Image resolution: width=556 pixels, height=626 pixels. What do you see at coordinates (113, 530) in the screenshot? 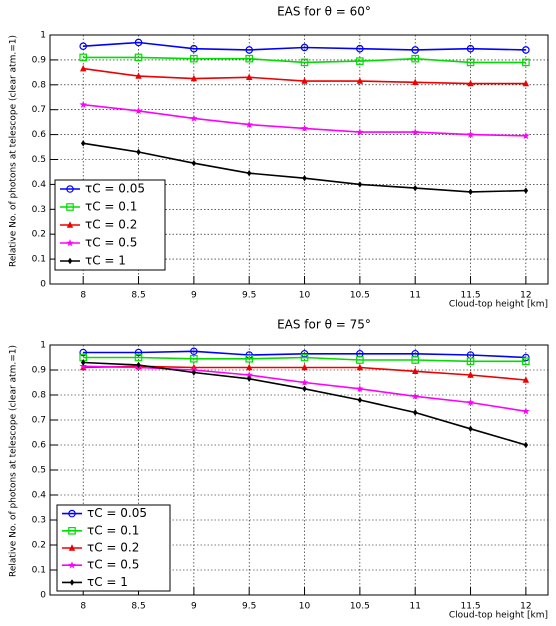
I see `legend-label: τC = 0.1` at bounding box center [113, 530].